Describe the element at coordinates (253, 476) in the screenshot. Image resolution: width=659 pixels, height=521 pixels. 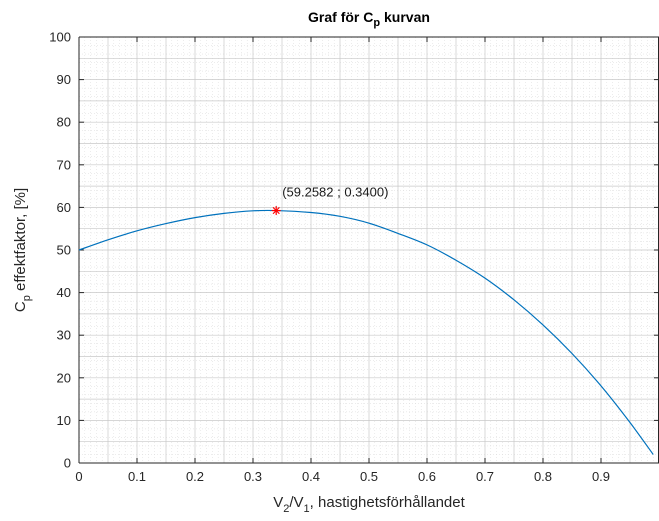
I see `x-tick-label: 0.3` at that location.